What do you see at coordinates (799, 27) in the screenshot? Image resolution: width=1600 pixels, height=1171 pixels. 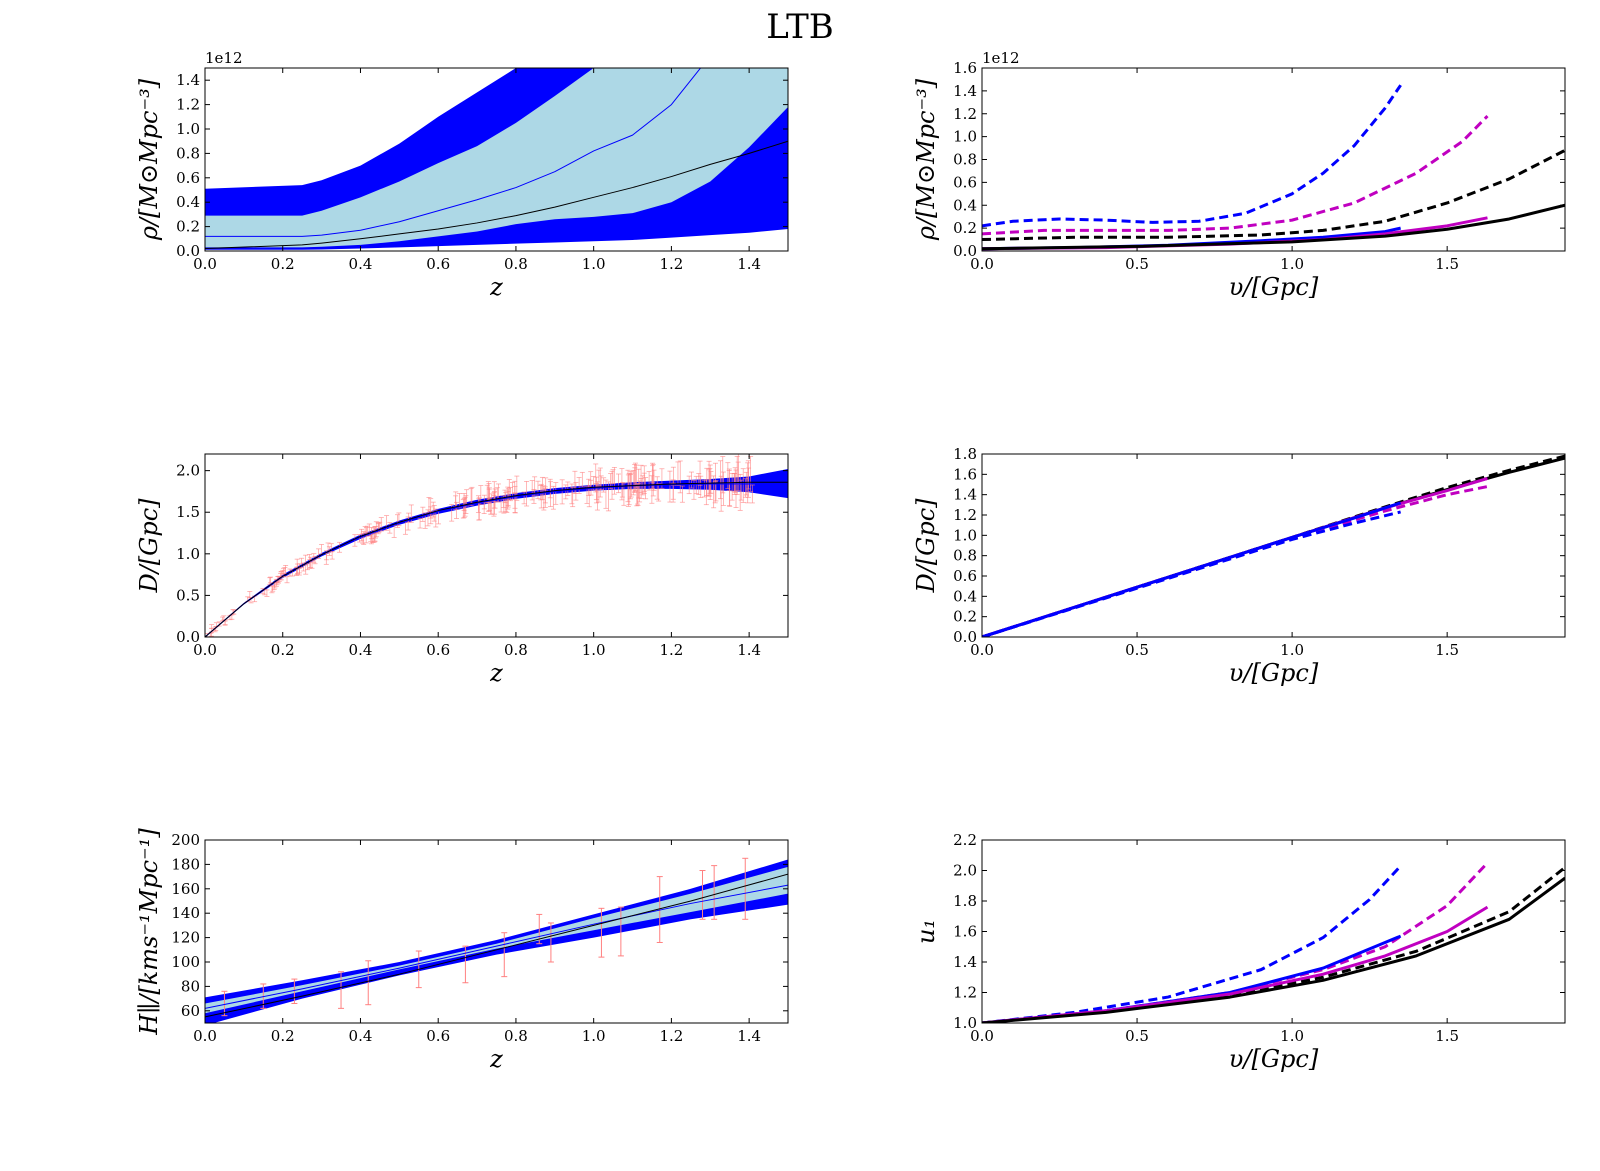 I see `figure-title: LTB` at bounding box center [799, 27].